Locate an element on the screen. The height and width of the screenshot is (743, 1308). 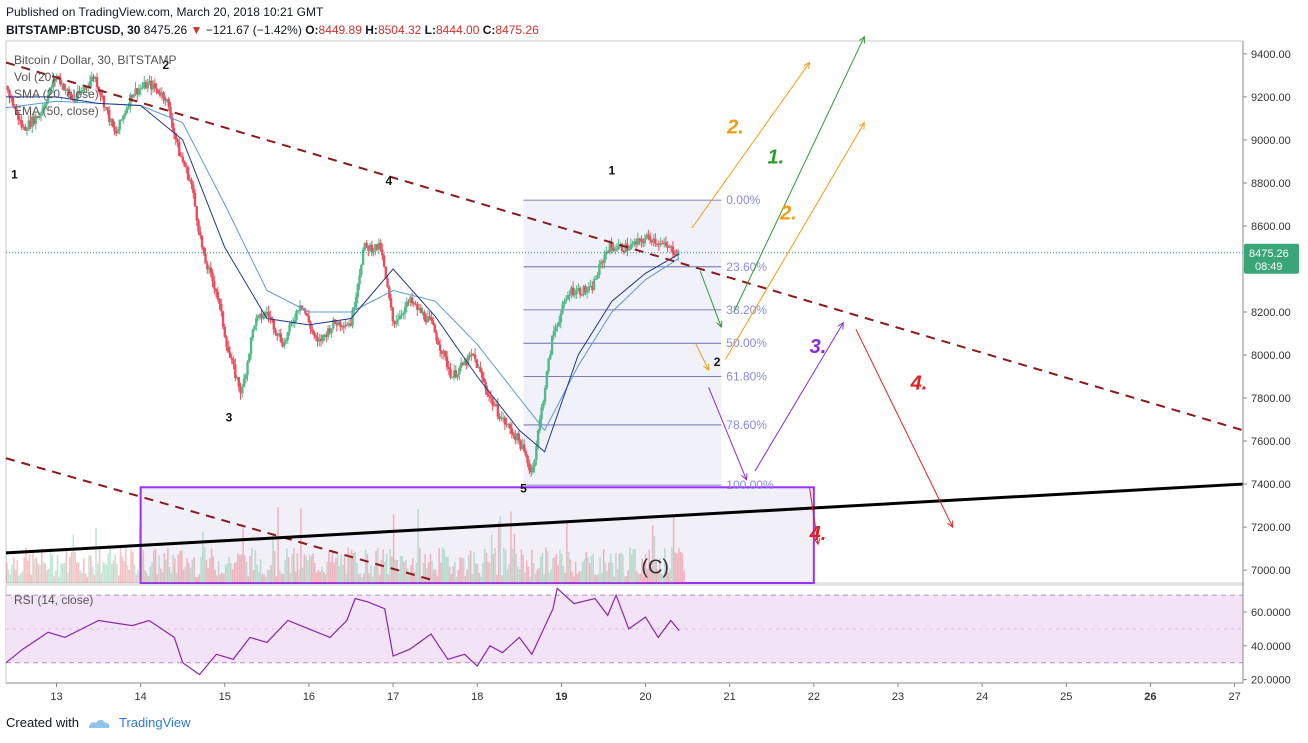
tradingview-link: TradingView is located at coordinates (154, 722).